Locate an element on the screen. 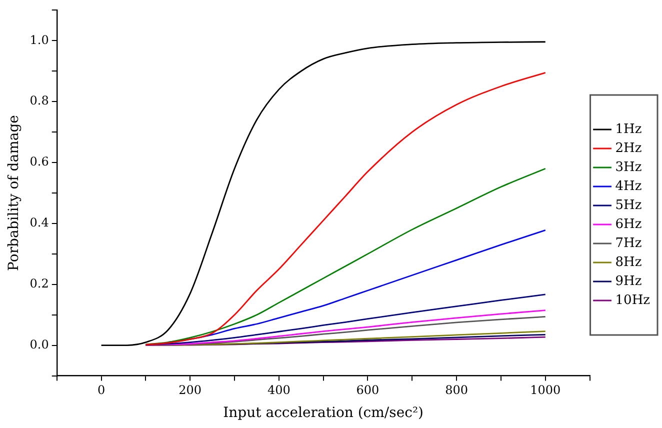  legend-label: 9Hz is located at coordinates (628, 281).